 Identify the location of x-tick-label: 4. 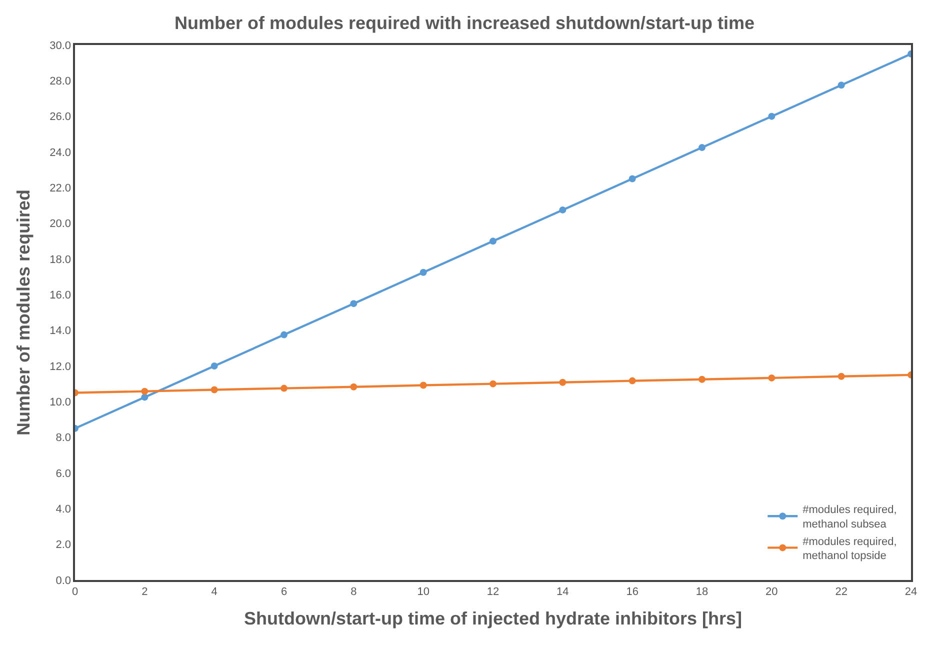
(214, 592).